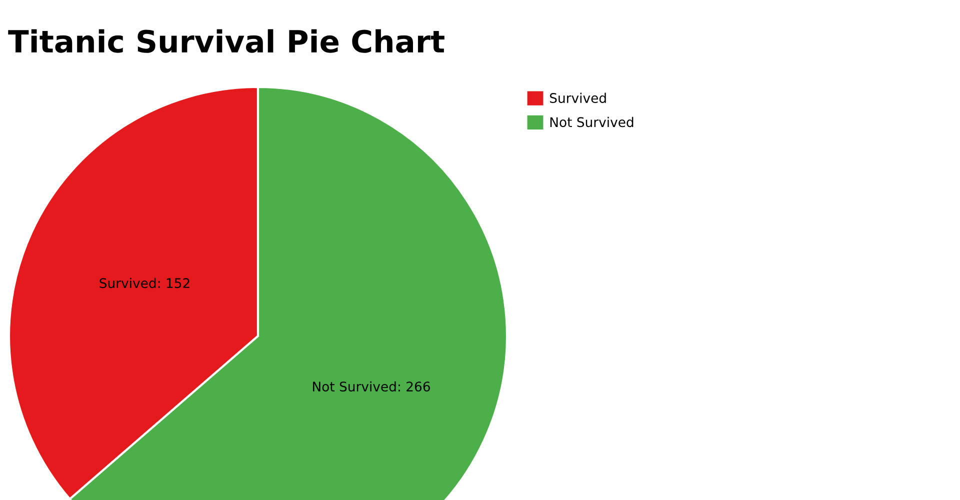  Describe the element at coordinates (226, 41) in the screenshot. I see `chart-title: Titanic Survival Pie Chart` at that location.